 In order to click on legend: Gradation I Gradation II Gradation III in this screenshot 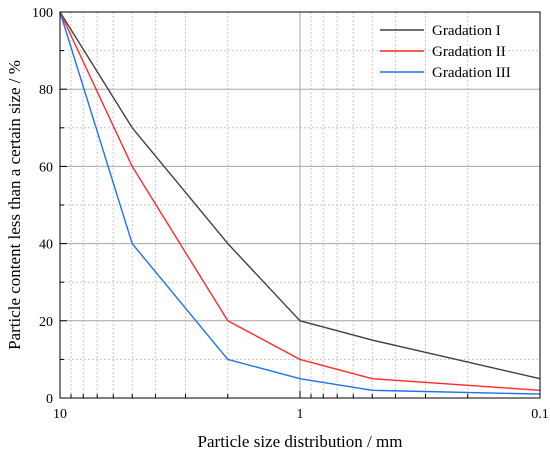, I will do `click(445, 52)`.